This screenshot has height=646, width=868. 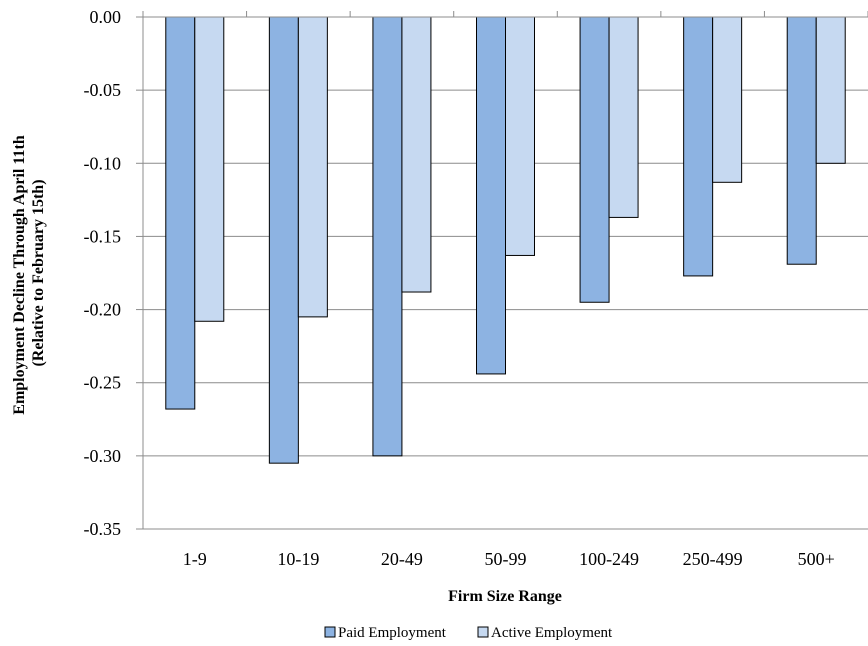 What do you see at coordinates (38, 272) in the screenshot?
I see `y-axis-title-line2: (Relative to February 15th)` at bounding box center [38, 272].